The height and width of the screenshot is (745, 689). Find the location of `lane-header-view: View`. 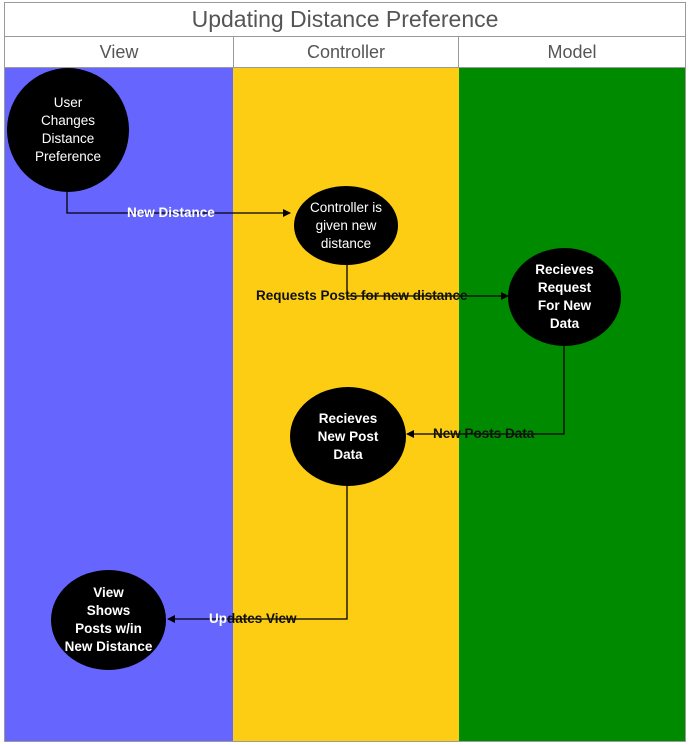

lane-header-view: View is located at coordinates (119, 52).